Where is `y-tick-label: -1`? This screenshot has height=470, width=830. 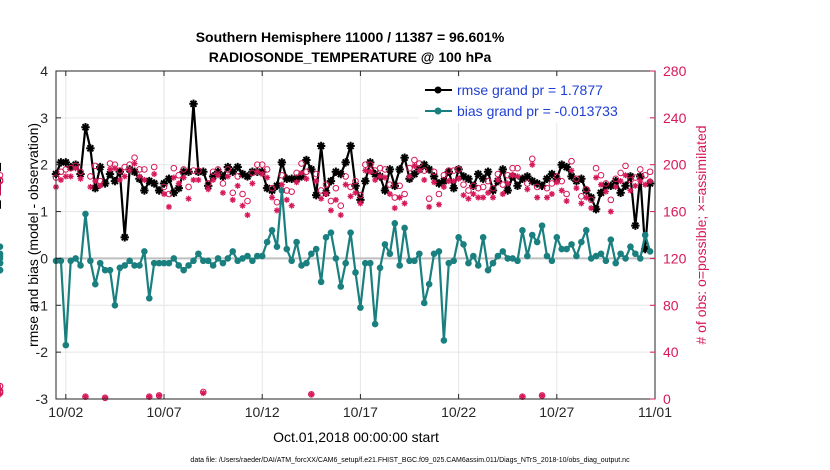
y-tick-label: -1 is located at coordinates (42, 305).